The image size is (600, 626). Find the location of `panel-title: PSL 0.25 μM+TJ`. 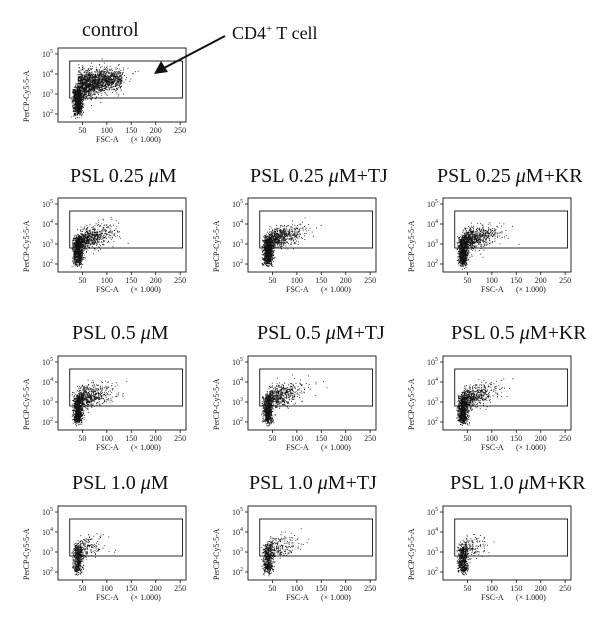

panel-title: PSL 0.25 μM+TJ is located at coordinates (319, 176).